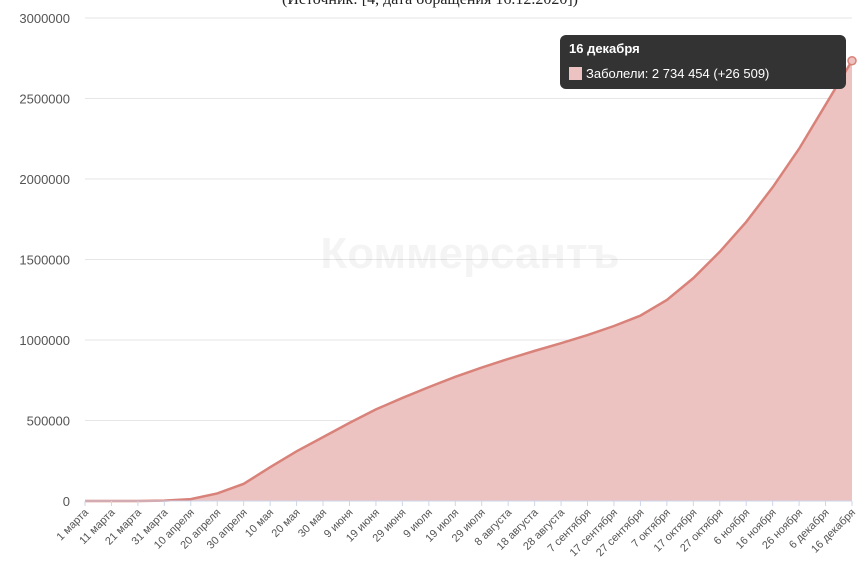 The height and width of the screenshot is (572, 857). What do you see at coordinates (259, 523) in the screenshot?
I see `x-tick-label: 10 мая` at bounding box center [259, 523].